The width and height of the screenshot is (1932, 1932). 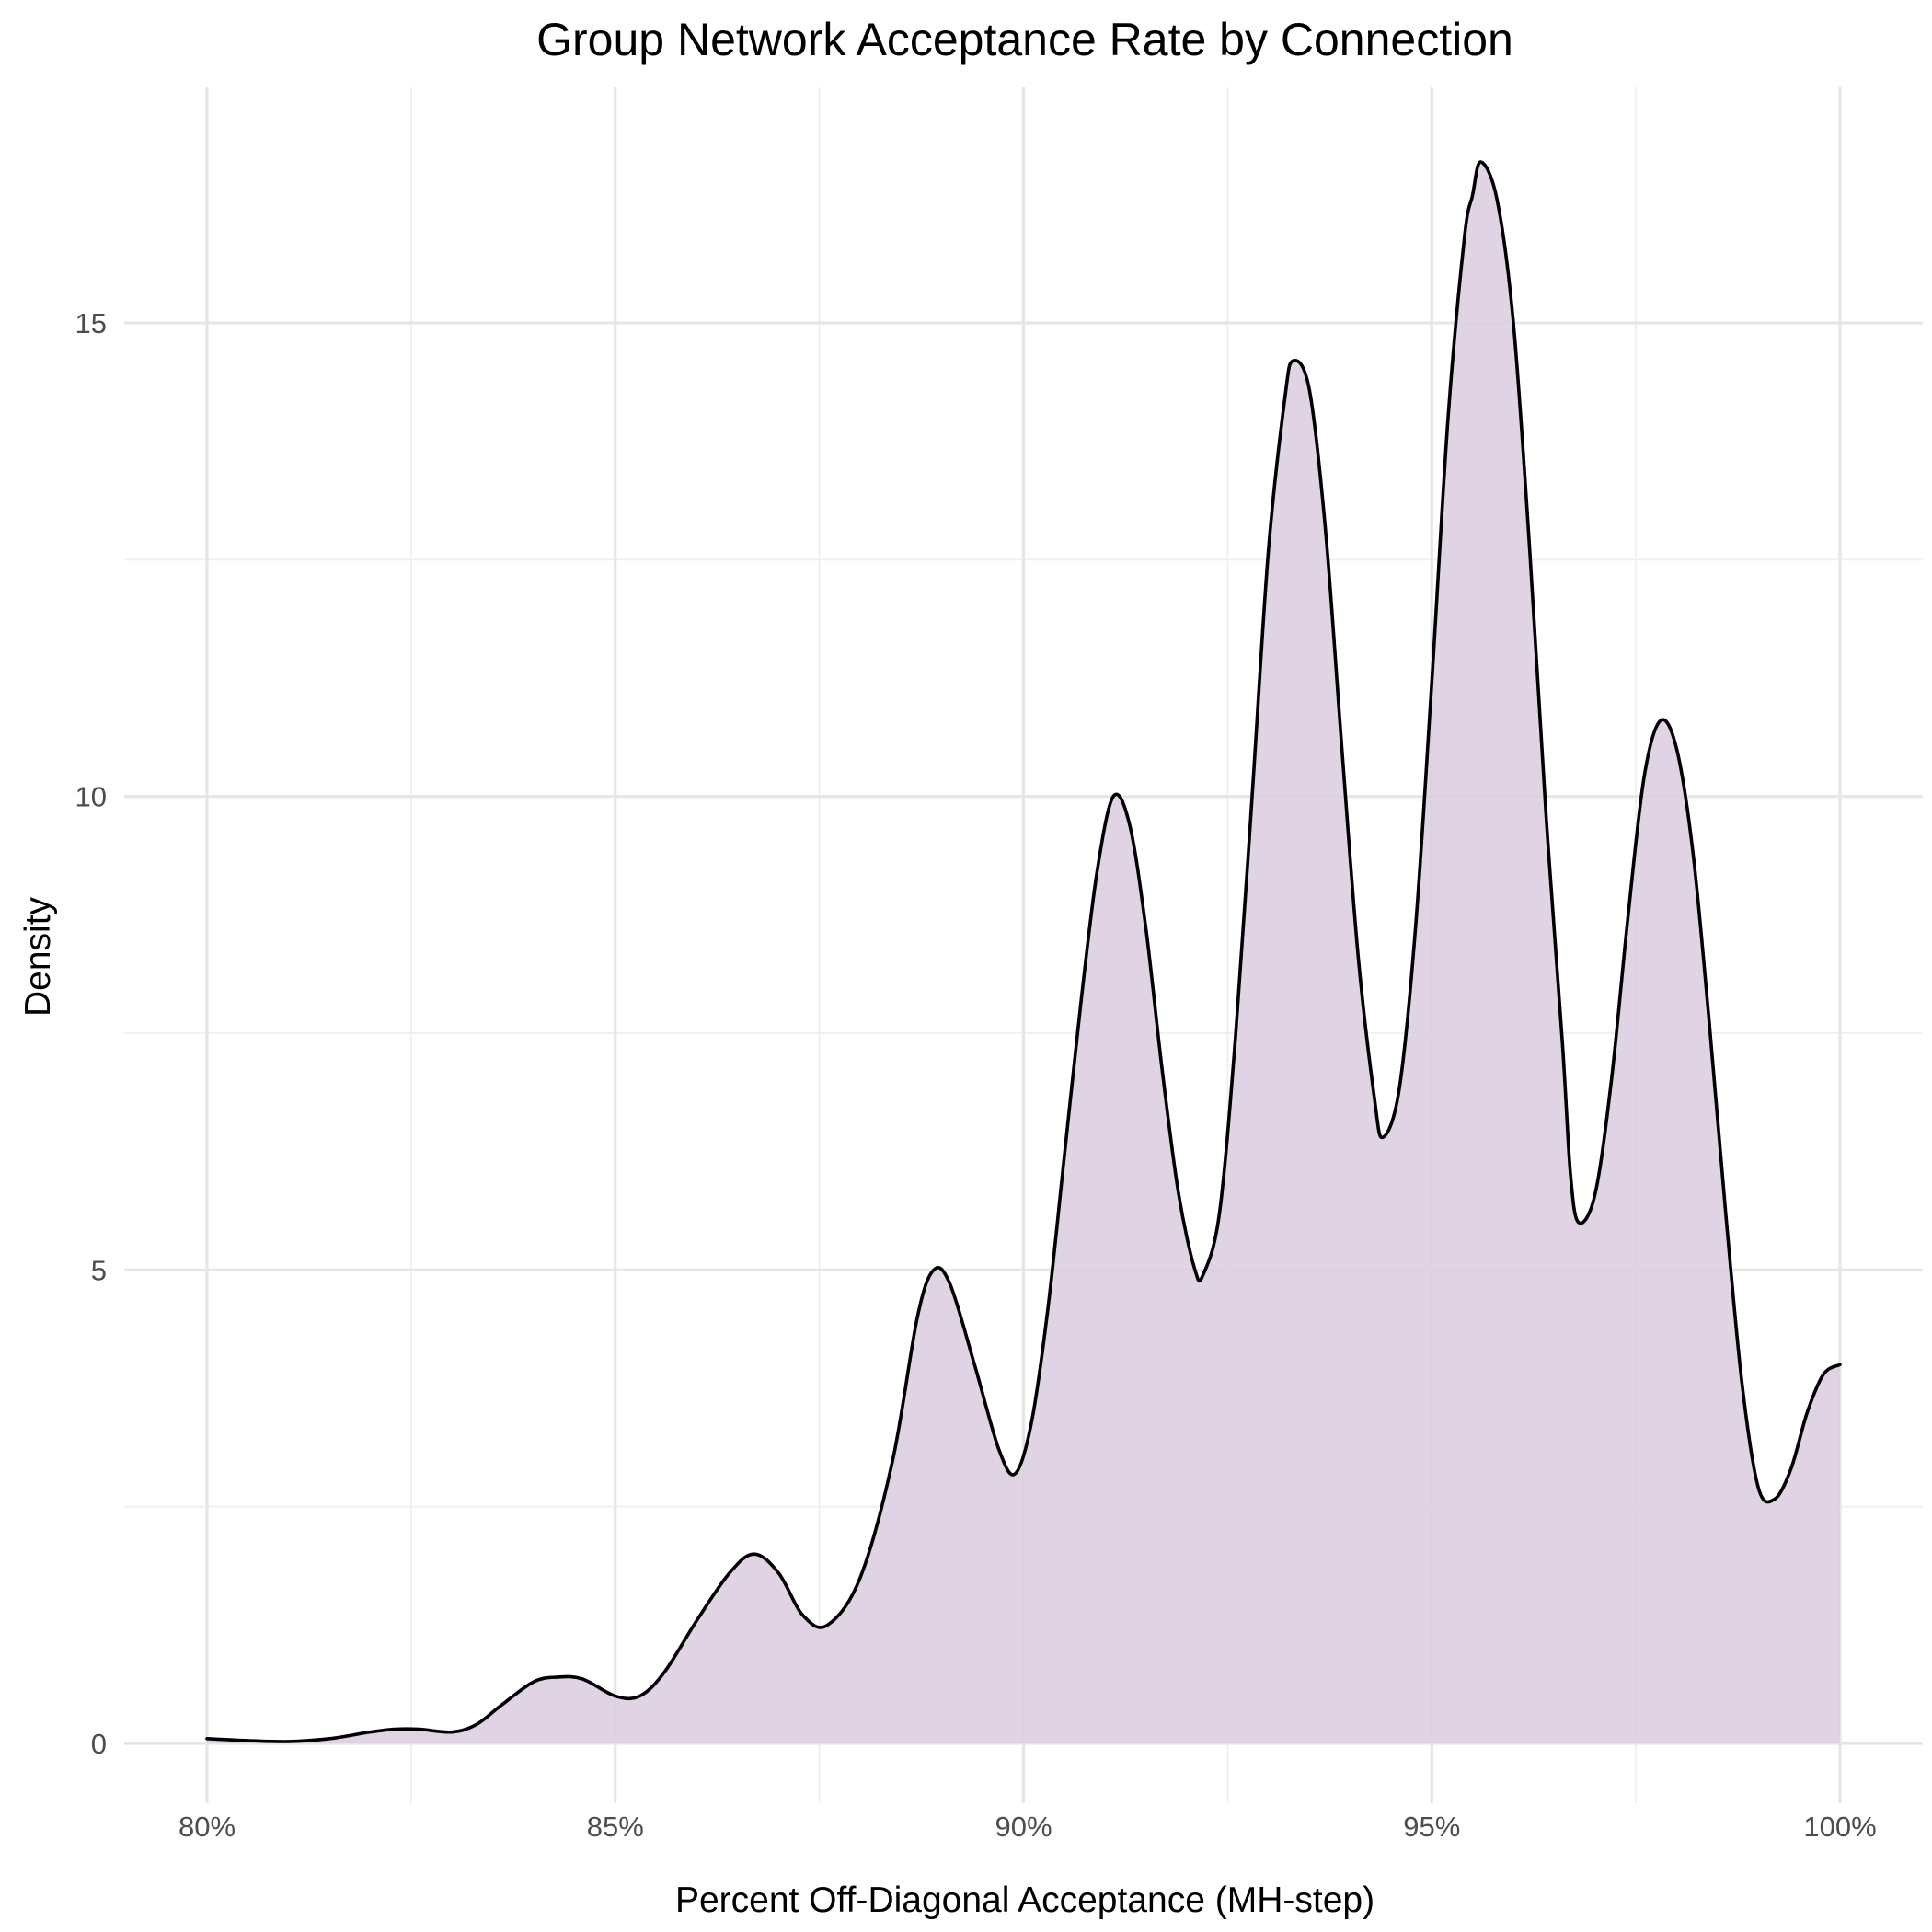 I want to click on x-tick-label: 90%, so click(x=1023, y=1827).